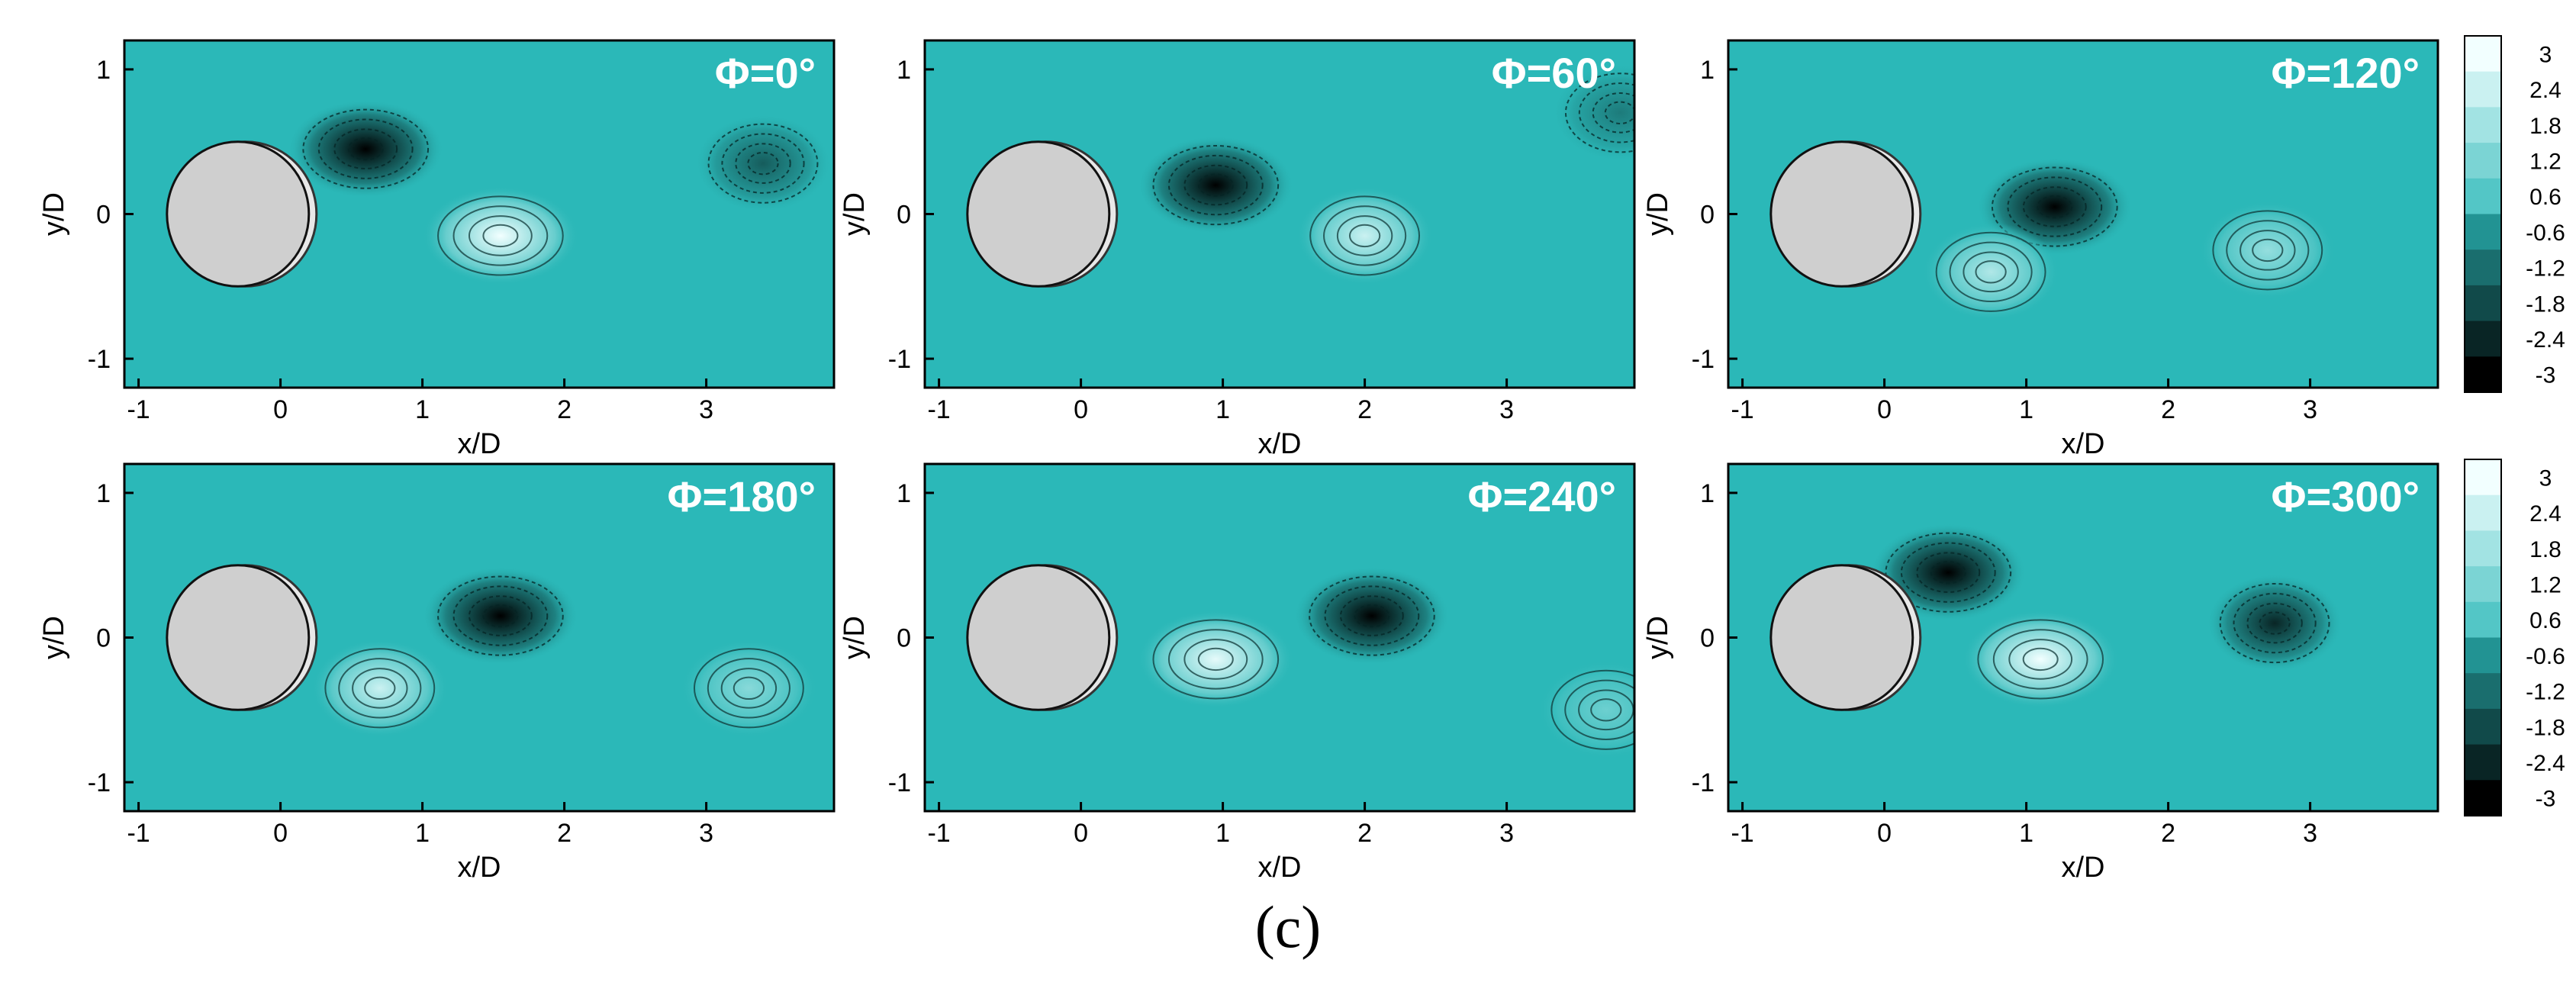  Describe the element at coordinates (1237, 250) in the screenshot. I see `vorticity-panel: -1 0 1 2 3 -1 0 1 x/D y/D Φ=60°` at that location.